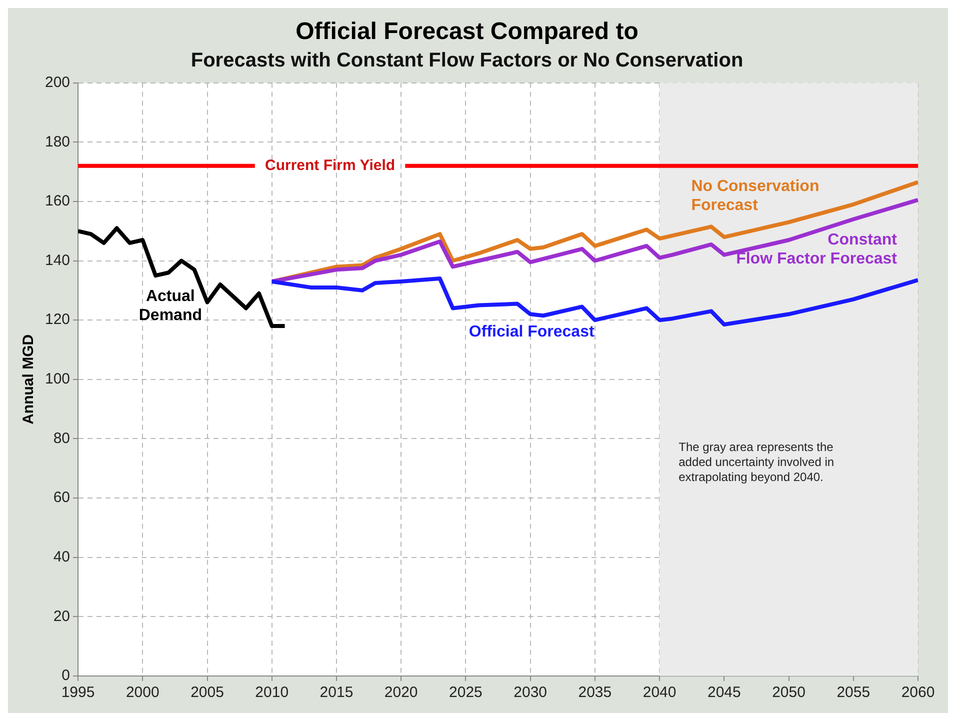  Describe the element at coordinates (78, 693) in the screenshot. I see `x-tick-label: 1995` at that location.